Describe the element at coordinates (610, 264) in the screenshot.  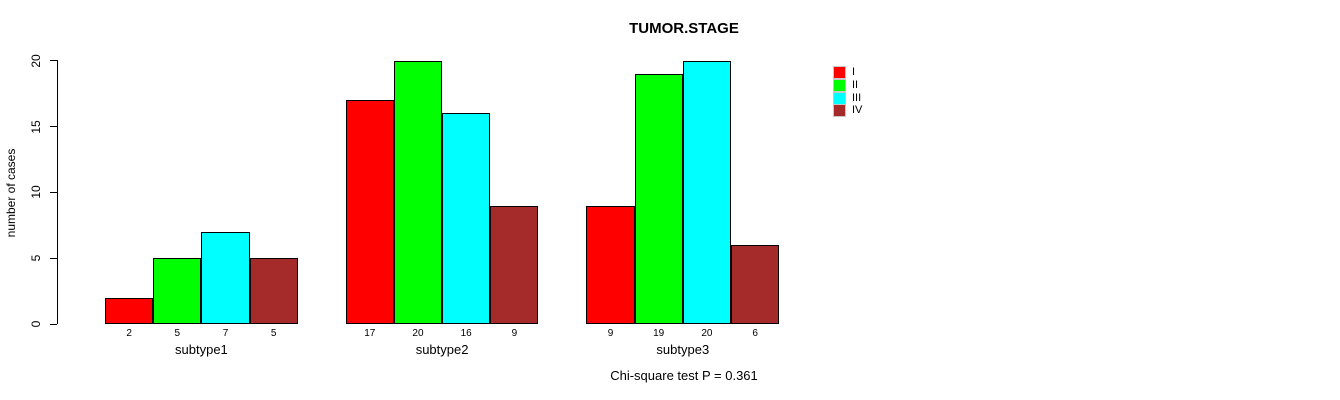
I see `bar-subtype3-stage-I` at that location.